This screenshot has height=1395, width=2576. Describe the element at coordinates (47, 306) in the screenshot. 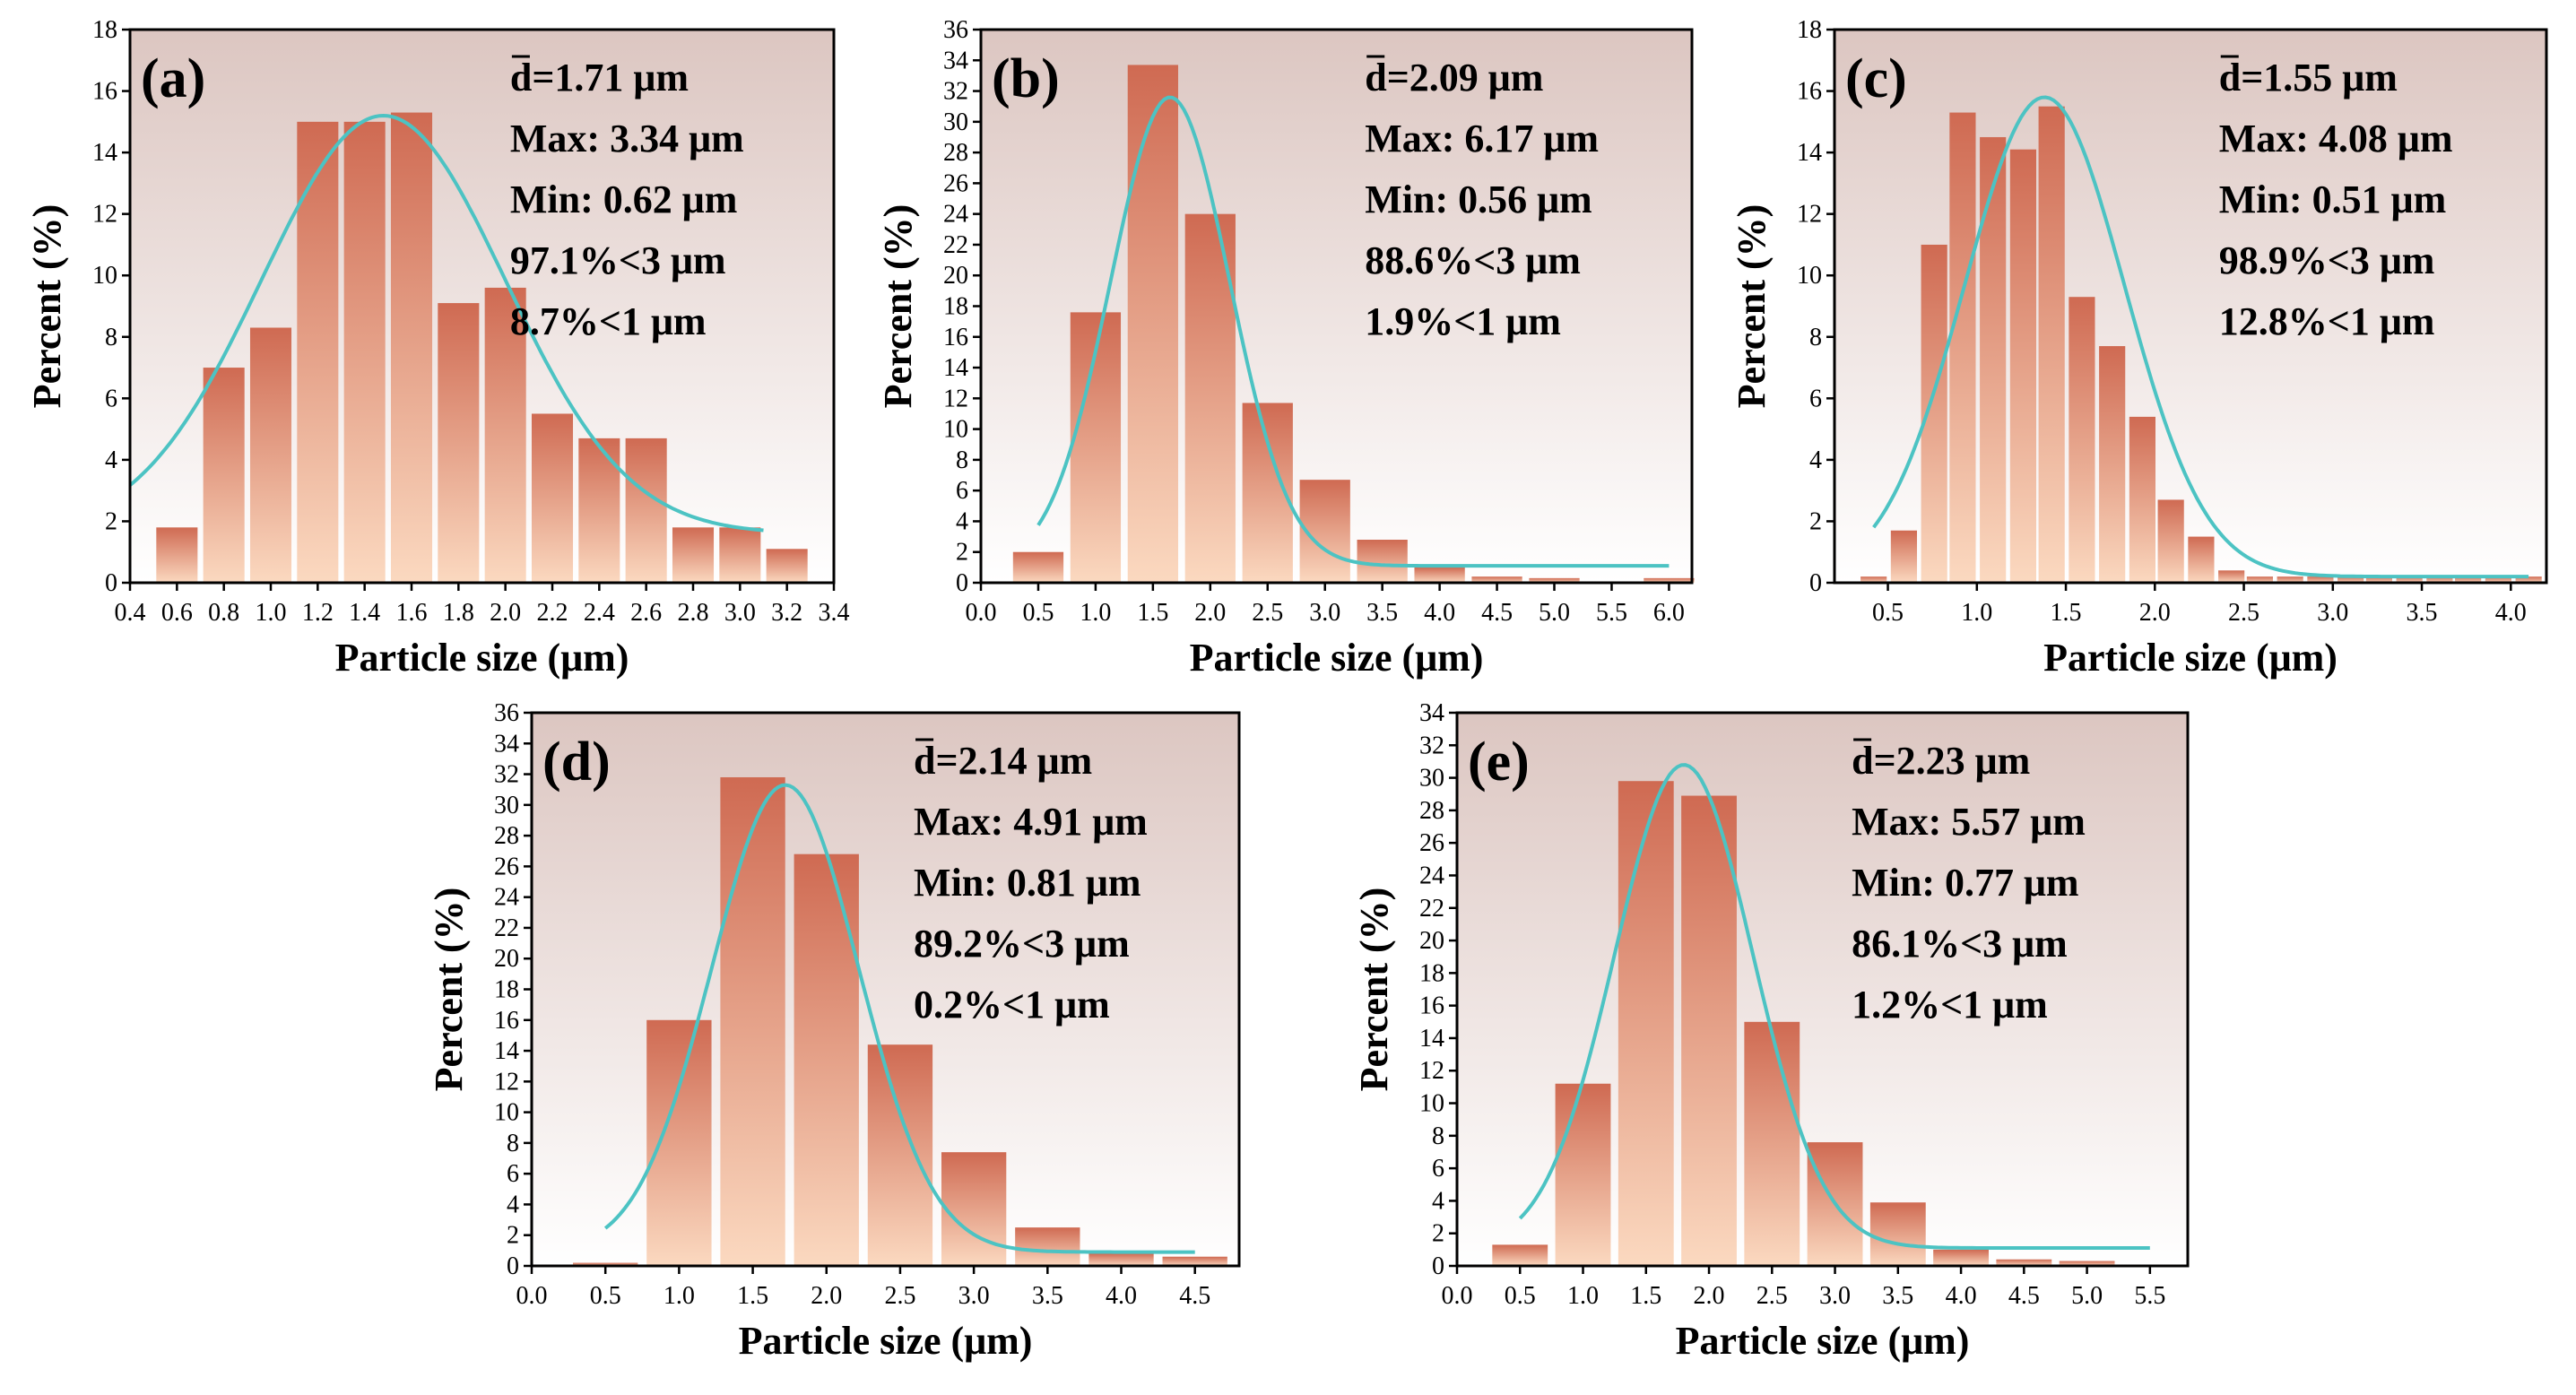

I see `y-axis-label: Percent (%)` at that location.